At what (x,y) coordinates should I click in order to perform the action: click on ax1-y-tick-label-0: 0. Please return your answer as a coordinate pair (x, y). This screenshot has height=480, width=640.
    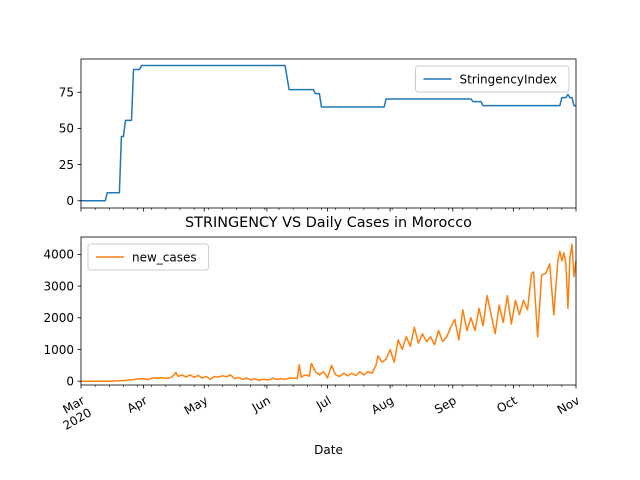
    Looking at the image, I should click on (70, 201).